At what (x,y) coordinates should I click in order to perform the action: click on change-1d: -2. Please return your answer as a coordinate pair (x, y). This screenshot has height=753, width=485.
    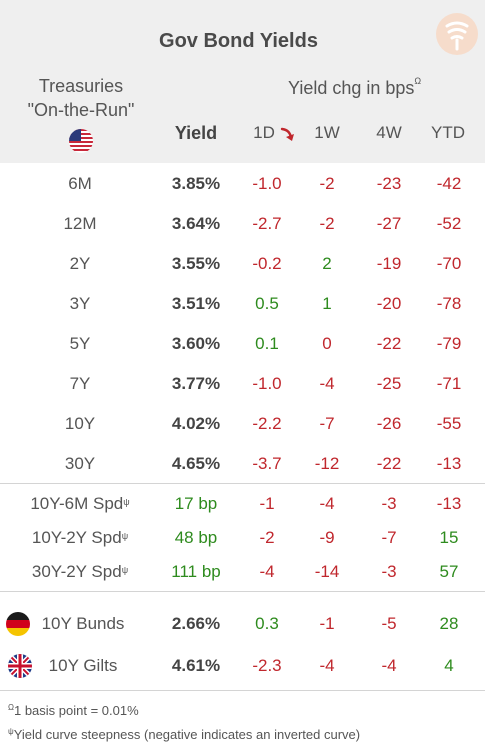
    Looking at the image, I should click on (267, 537).